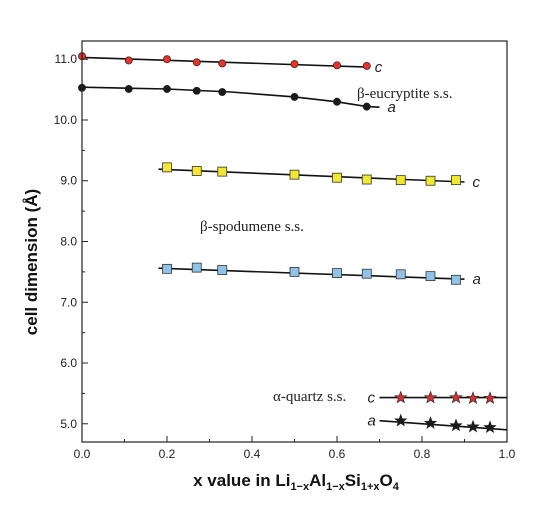  Describe the element at coordinates (68, 242) in the screenshot. I see `y-tick-label: 8.0` at that location.